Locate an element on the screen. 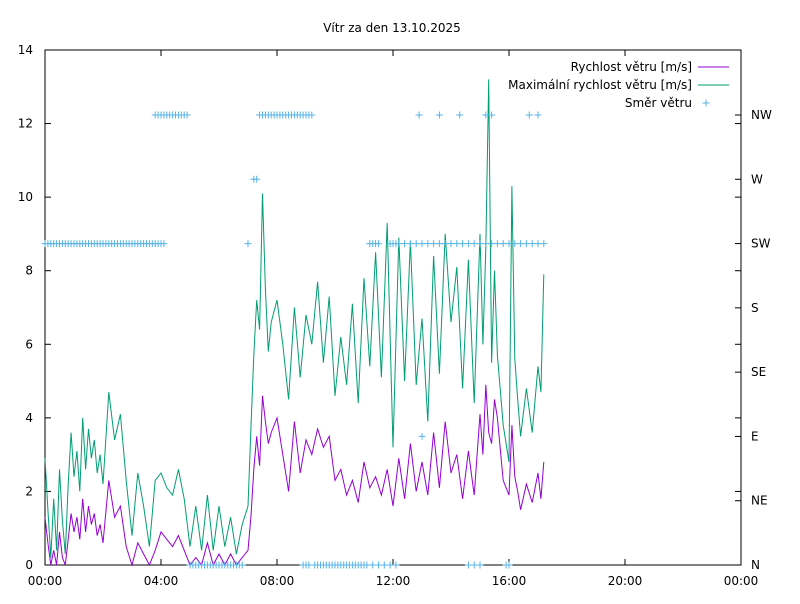 The width and height of the screenshot is (800, 604). chart-title: Vítr za den 13.10.2025 is located at coordinates (392, 28).